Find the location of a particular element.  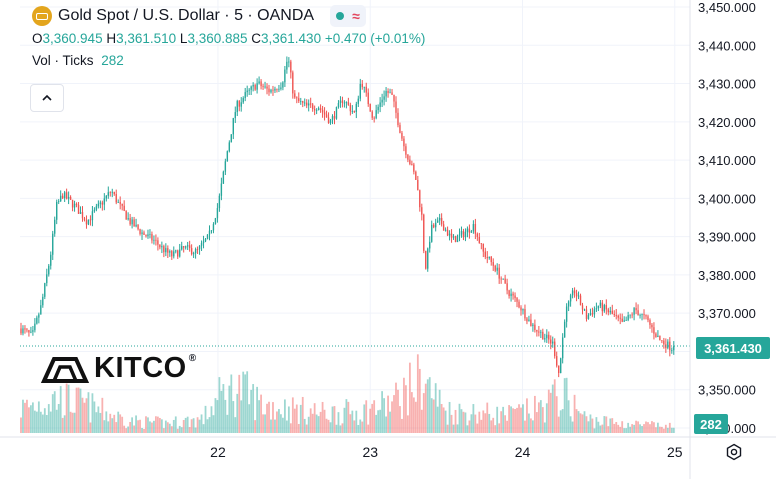

chart-settings-button is located at coordinates (734, 452).